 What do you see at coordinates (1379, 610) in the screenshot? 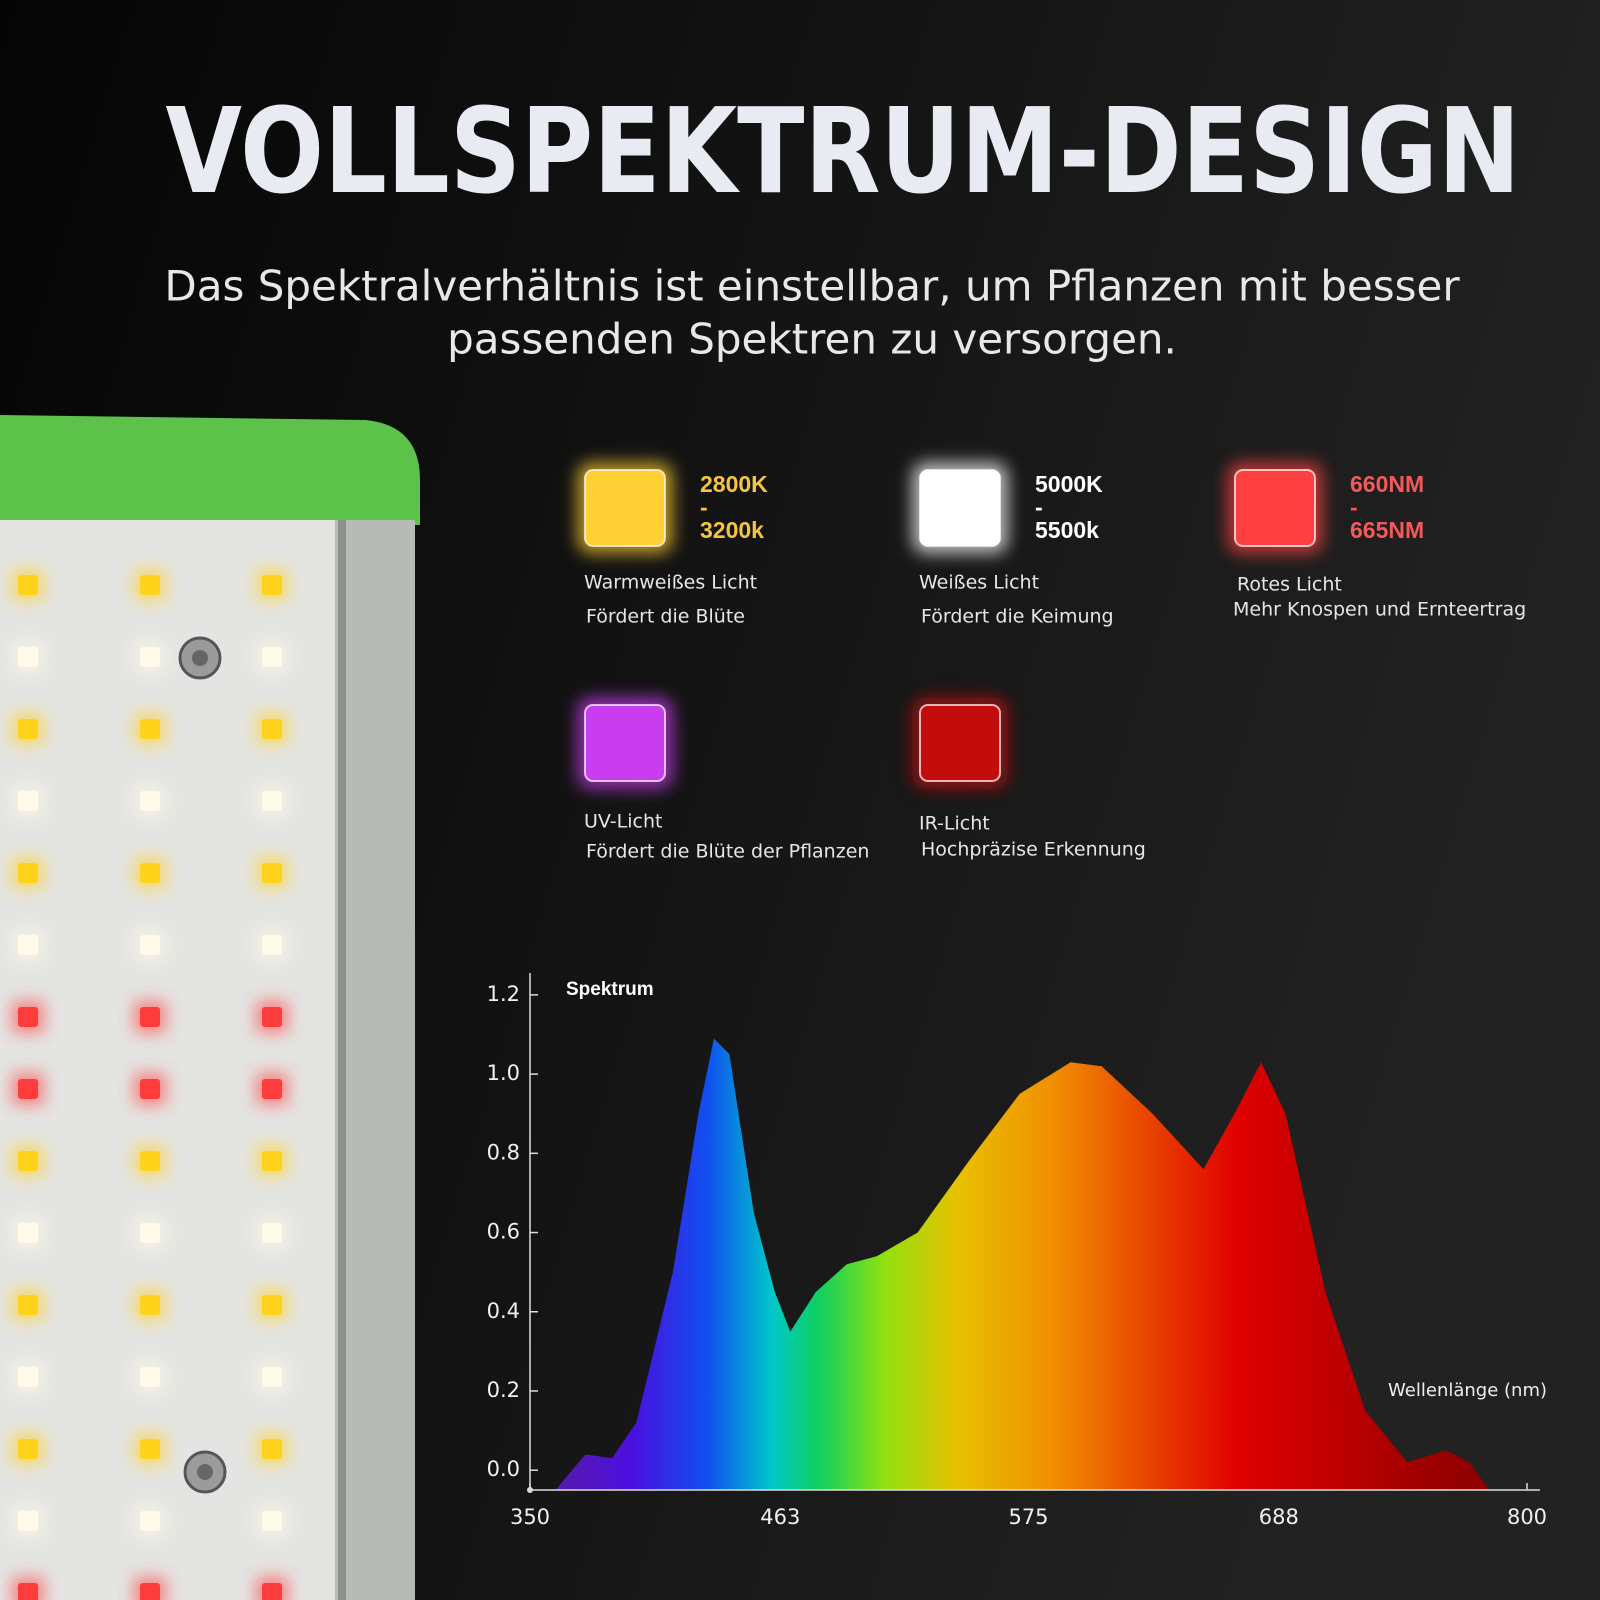
I see `legend-description: Mehr Knospen und Ernteertrag` at bounding box center [1379, 610].